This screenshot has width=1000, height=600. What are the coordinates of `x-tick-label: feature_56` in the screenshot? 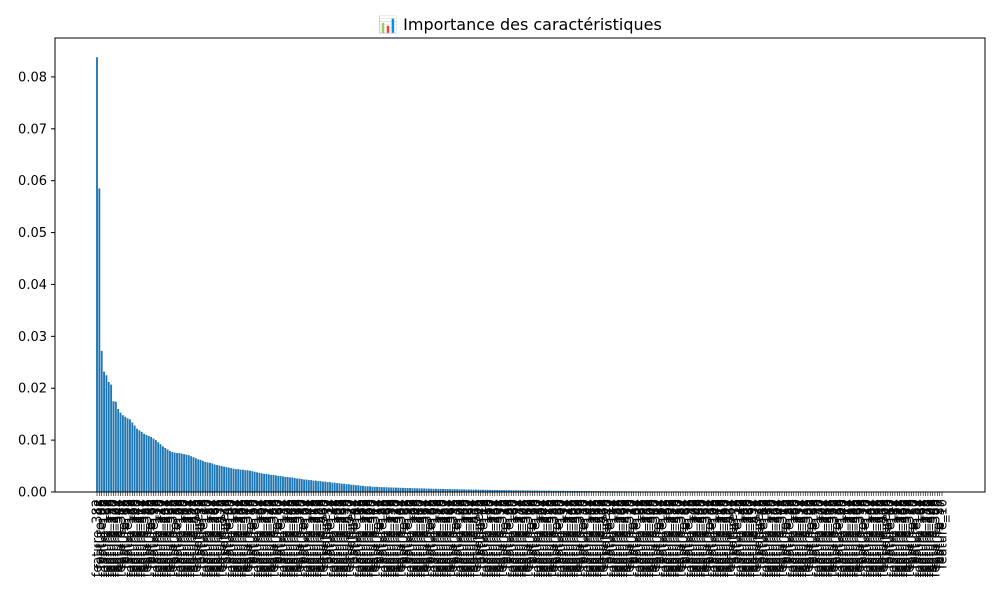 It's located at (533, 534).